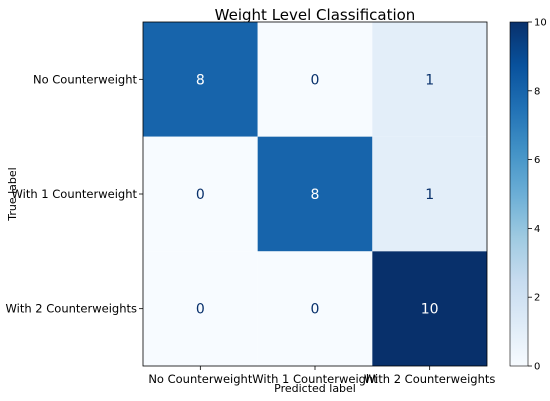 The image size is (550, 401). I want to click on colorbar-gradient, so click(519, 194).